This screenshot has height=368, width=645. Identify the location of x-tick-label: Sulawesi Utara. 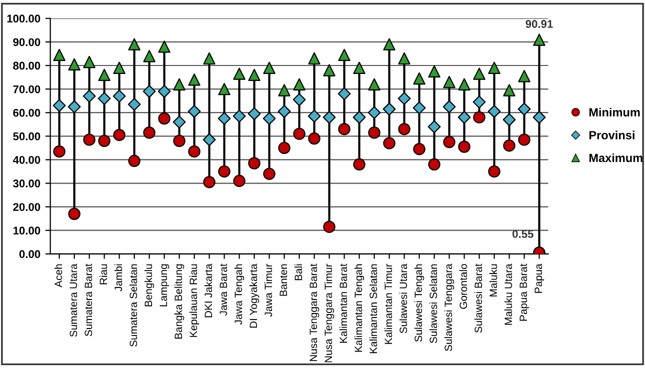
(403, 299).